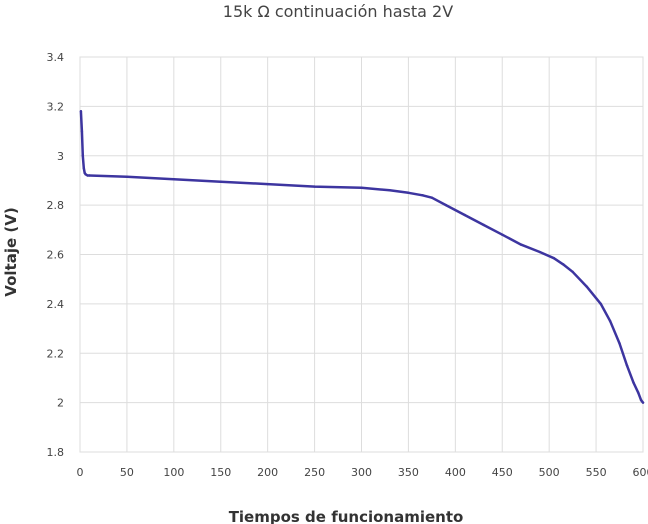 This screenshot has width=648, height=524. I want to click on x-tick-label-12: 600, so click(640, 472).